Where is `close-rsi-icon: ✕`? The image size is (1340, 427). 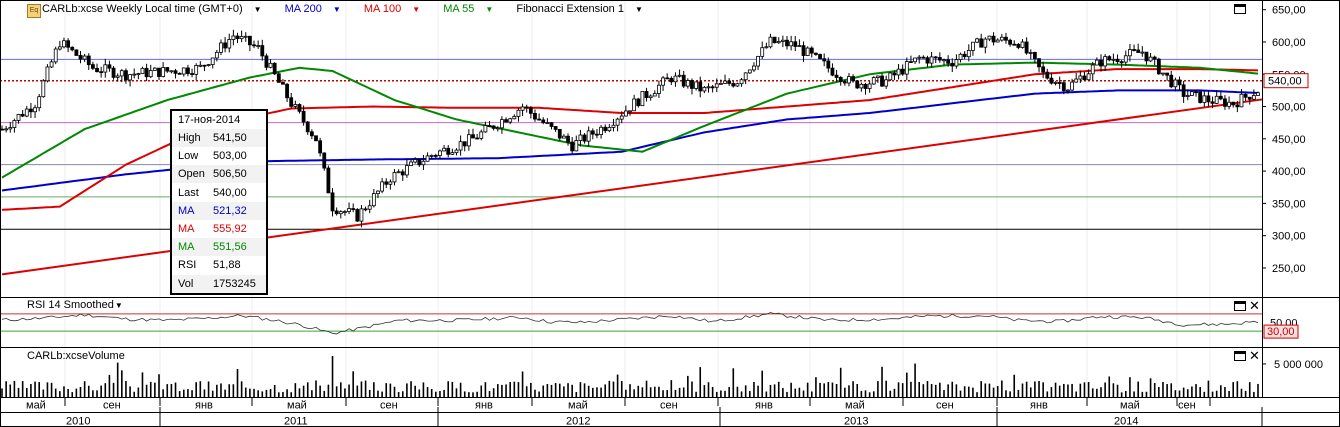 close-rsi-icon: ✕ is located at coordinates (1254, 305).